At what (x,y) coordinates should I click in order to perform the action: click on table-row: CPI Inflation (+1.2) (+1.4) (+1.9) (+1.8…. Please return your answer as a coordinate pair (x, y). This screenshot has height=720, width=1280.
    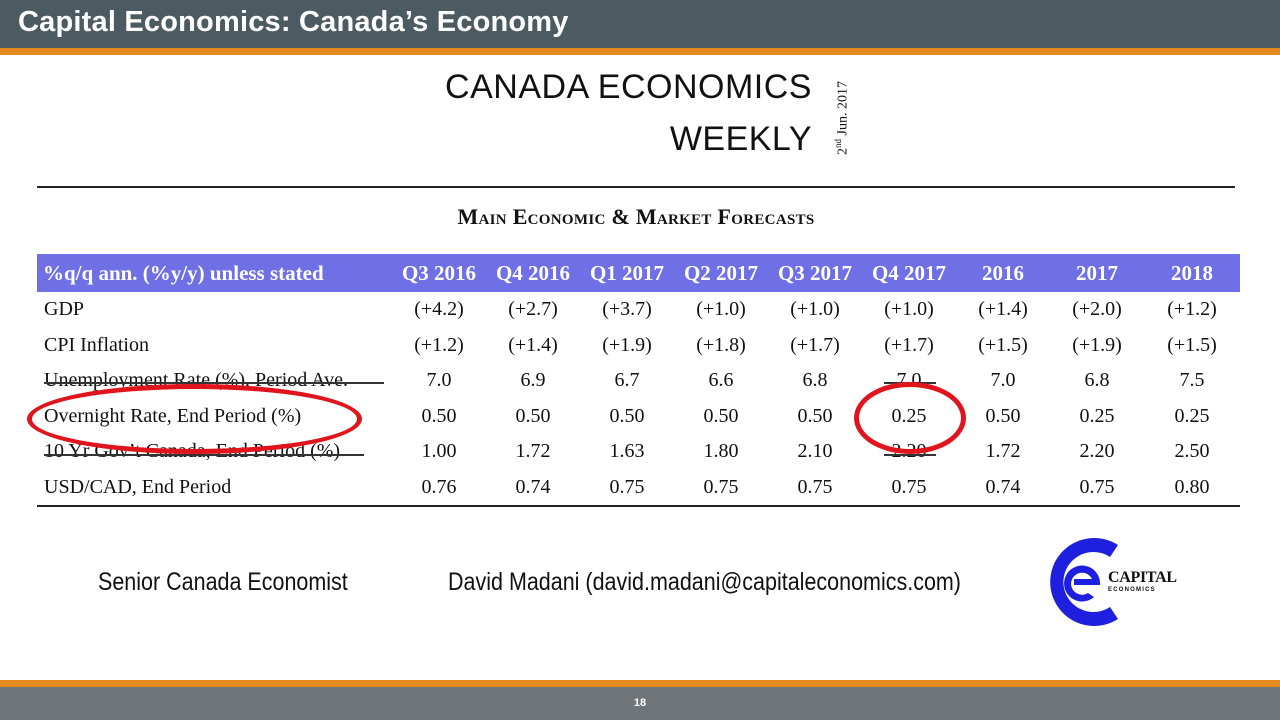
    Looking at the image, I should click on (638, 346).